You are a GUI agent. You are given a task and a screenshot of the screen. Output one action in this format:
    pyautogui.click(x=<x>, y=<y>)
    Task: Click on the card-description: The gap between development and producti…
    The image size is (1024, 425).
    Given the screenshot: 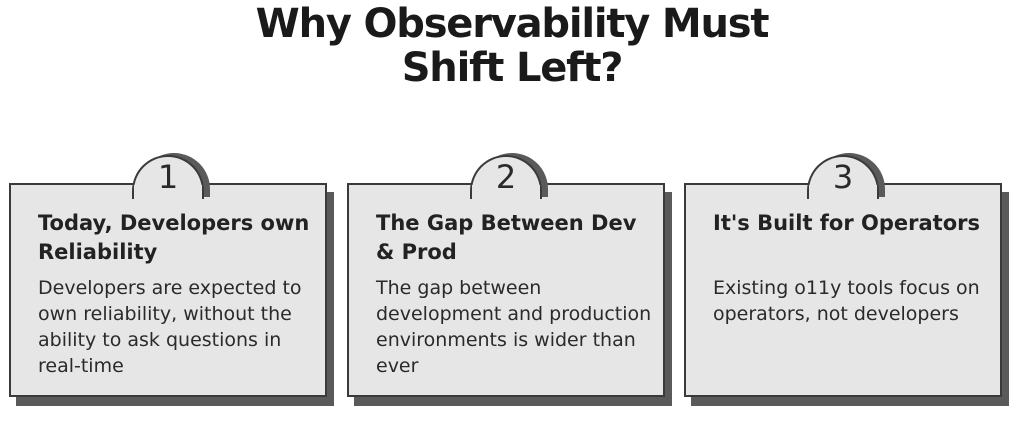 What is the action you would take?
    pyautogui.click(x=514, y=327)
    